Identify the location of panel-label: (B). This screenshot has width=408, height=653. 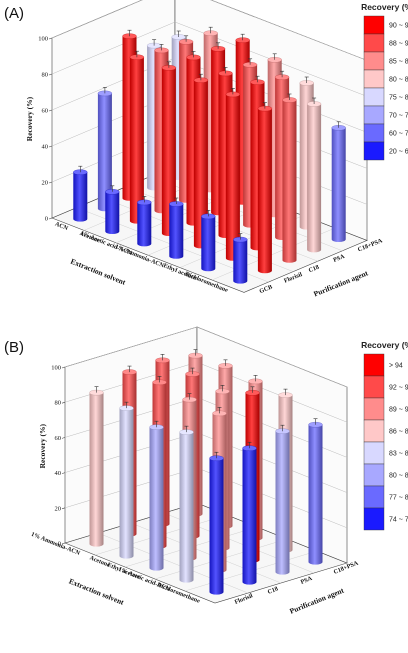
(14, 347).